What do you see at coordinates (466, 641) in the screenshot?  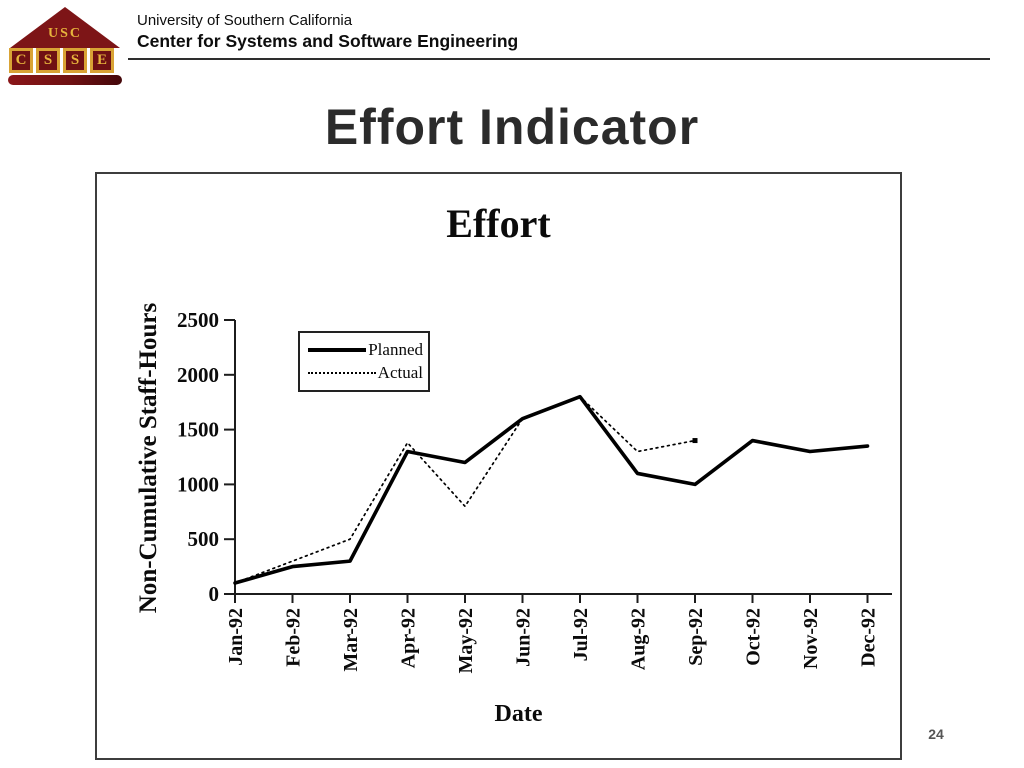 I see `x-tick-label: May-92` at bounding box center [466, 641].